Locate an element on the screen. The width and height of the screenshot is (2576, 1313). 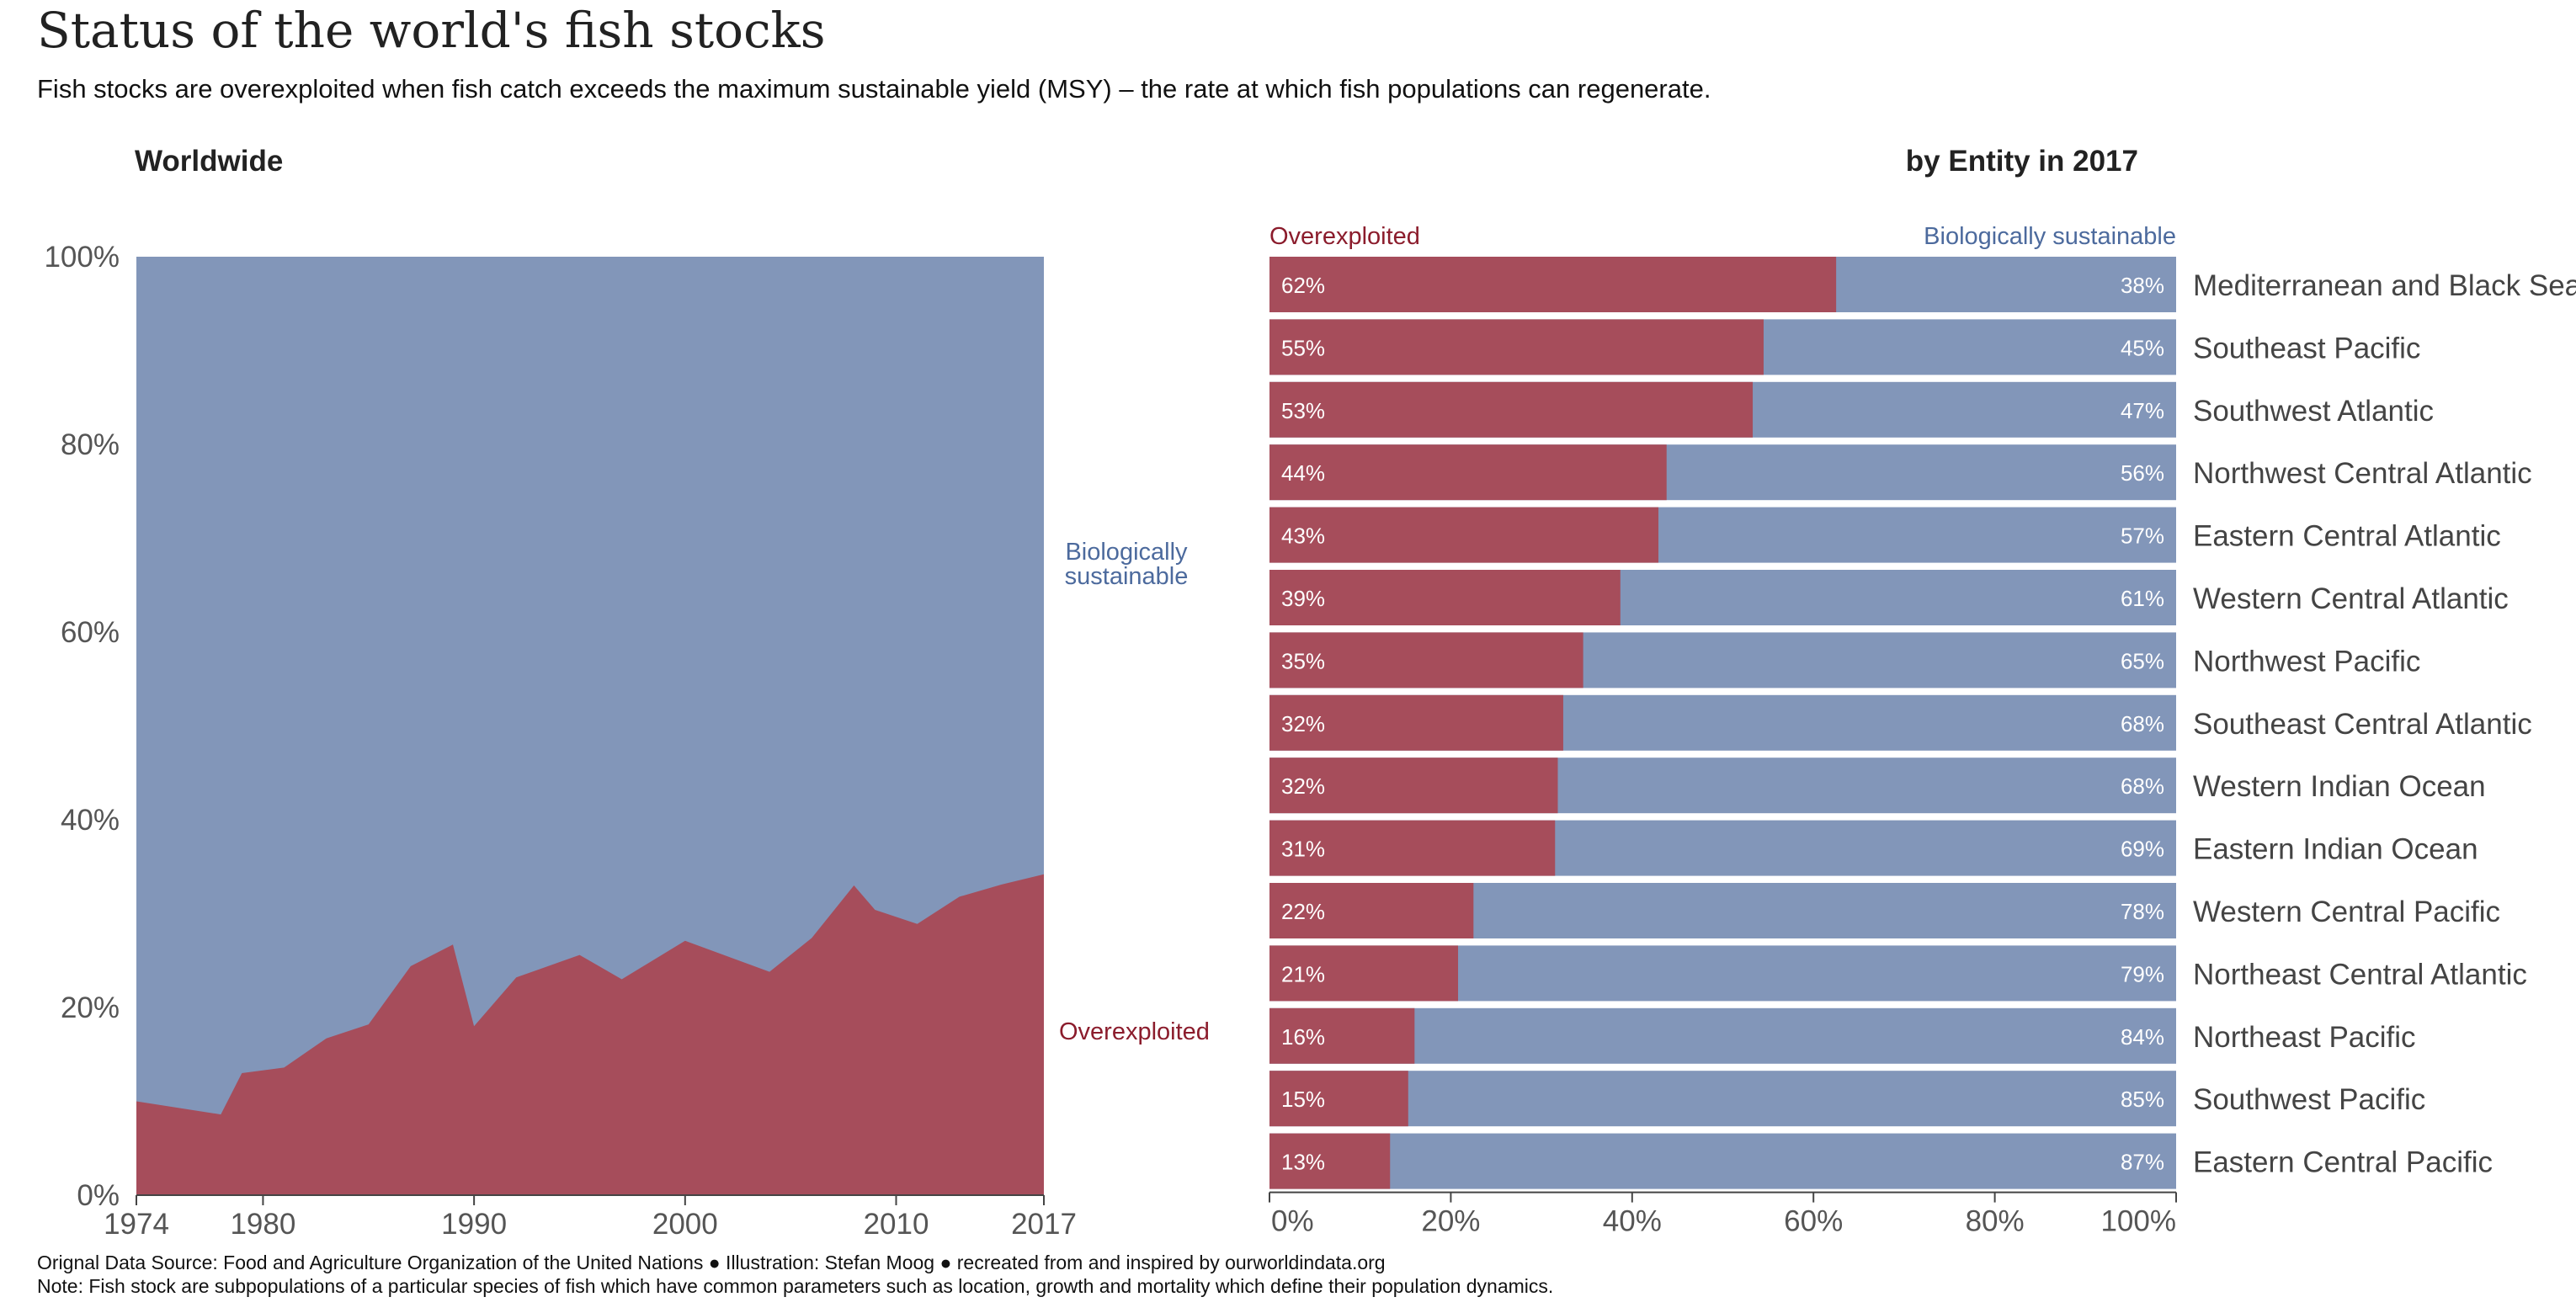
bar-sustainable-label: 69% is located at coordinates (2142, 849).